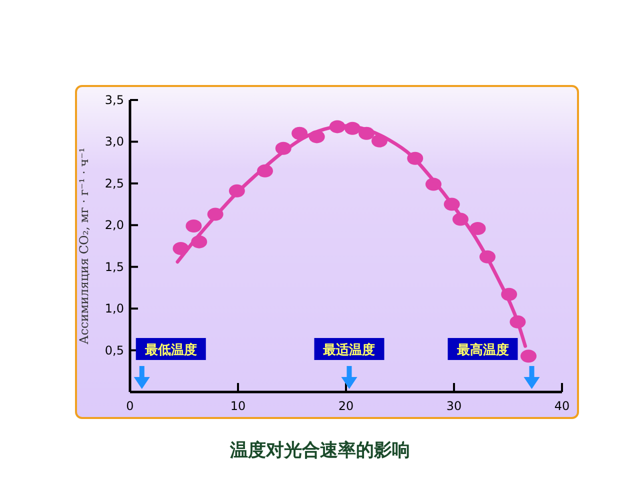 Image resolution: width=640 pixels, height=480 pixels. I want to click on y-tick-label: 3,5, so click(114, 100).